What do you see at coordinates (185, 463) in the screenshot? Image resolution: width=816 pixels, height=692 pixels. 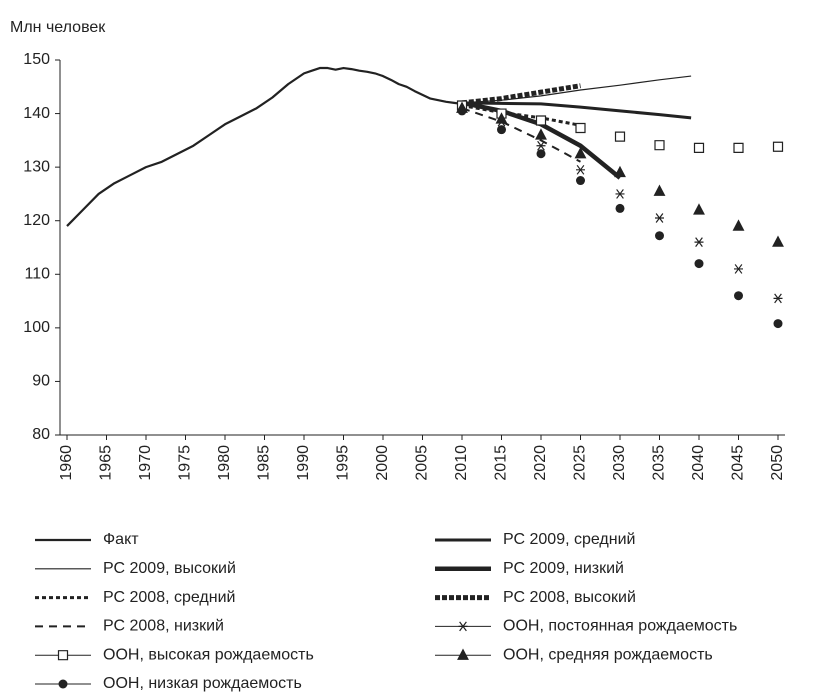 I see `x-tick-label: 1975` at bounding box center [185, 463].